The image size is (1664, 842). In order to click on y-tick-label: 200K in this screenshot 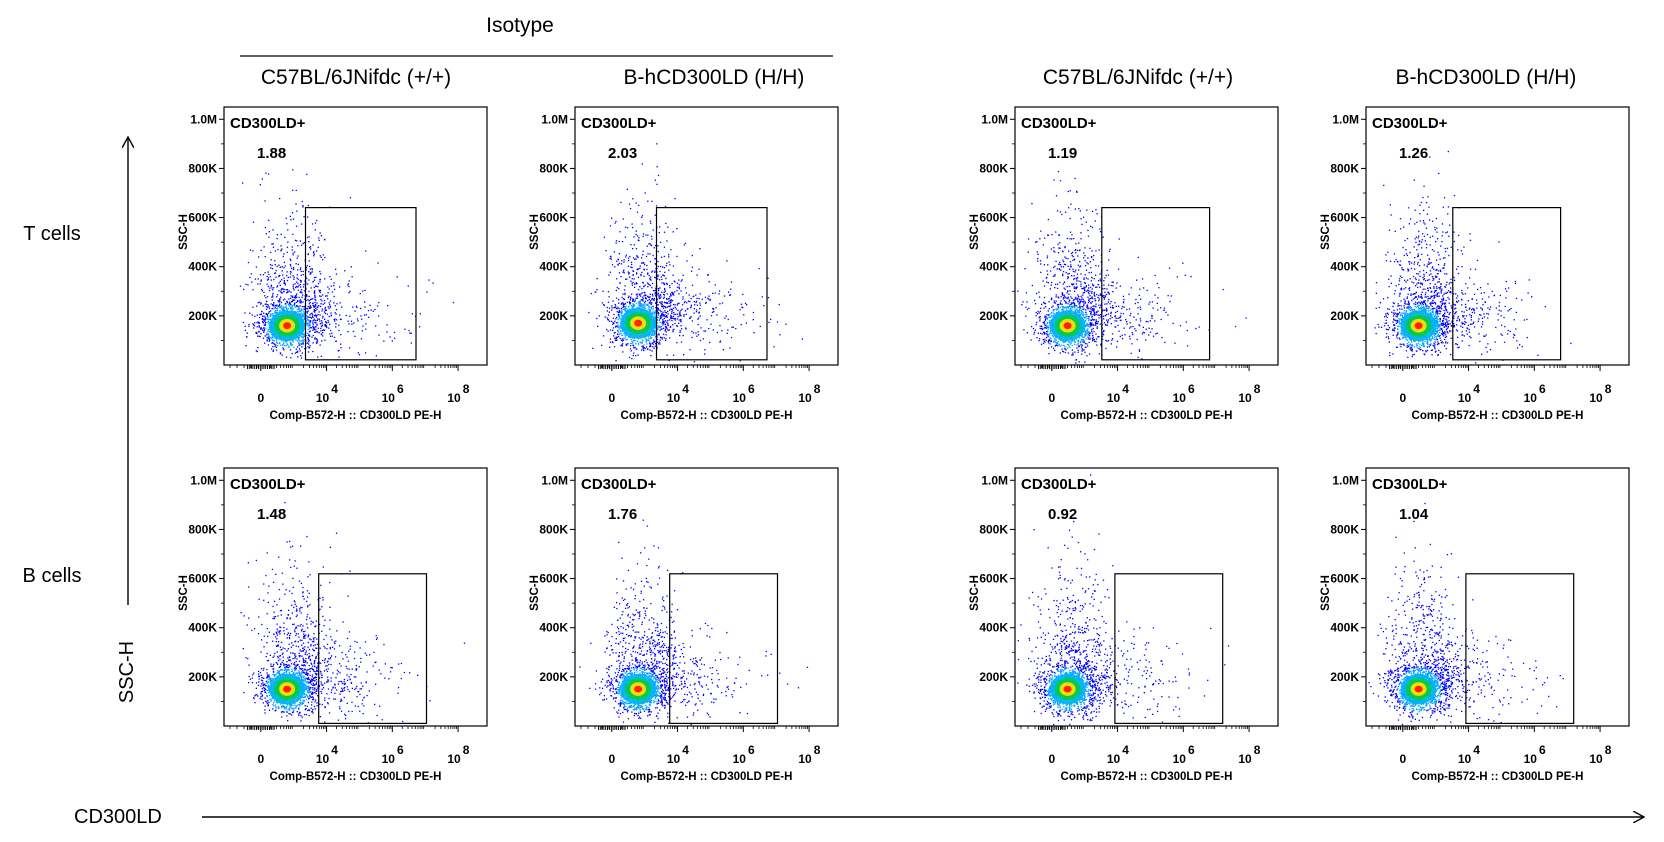, I will do `click(202, 316)`.